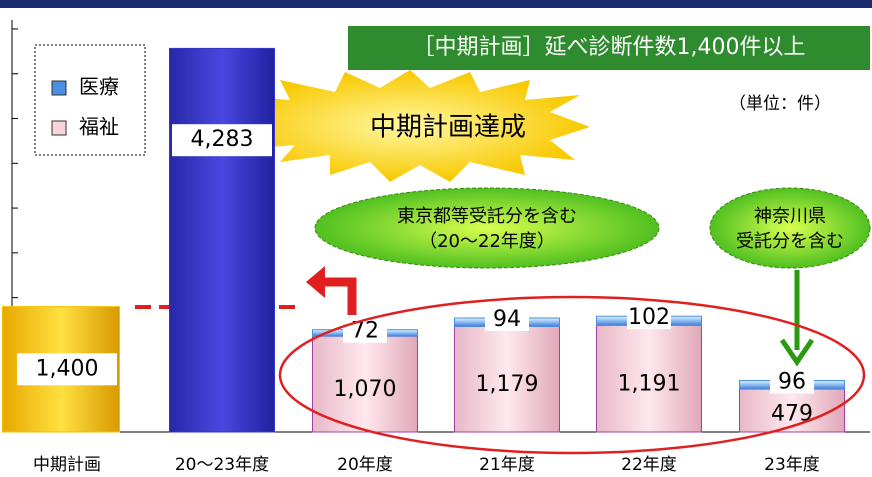  I want to click on annotation: 中期計画達成, so click(448, 128).